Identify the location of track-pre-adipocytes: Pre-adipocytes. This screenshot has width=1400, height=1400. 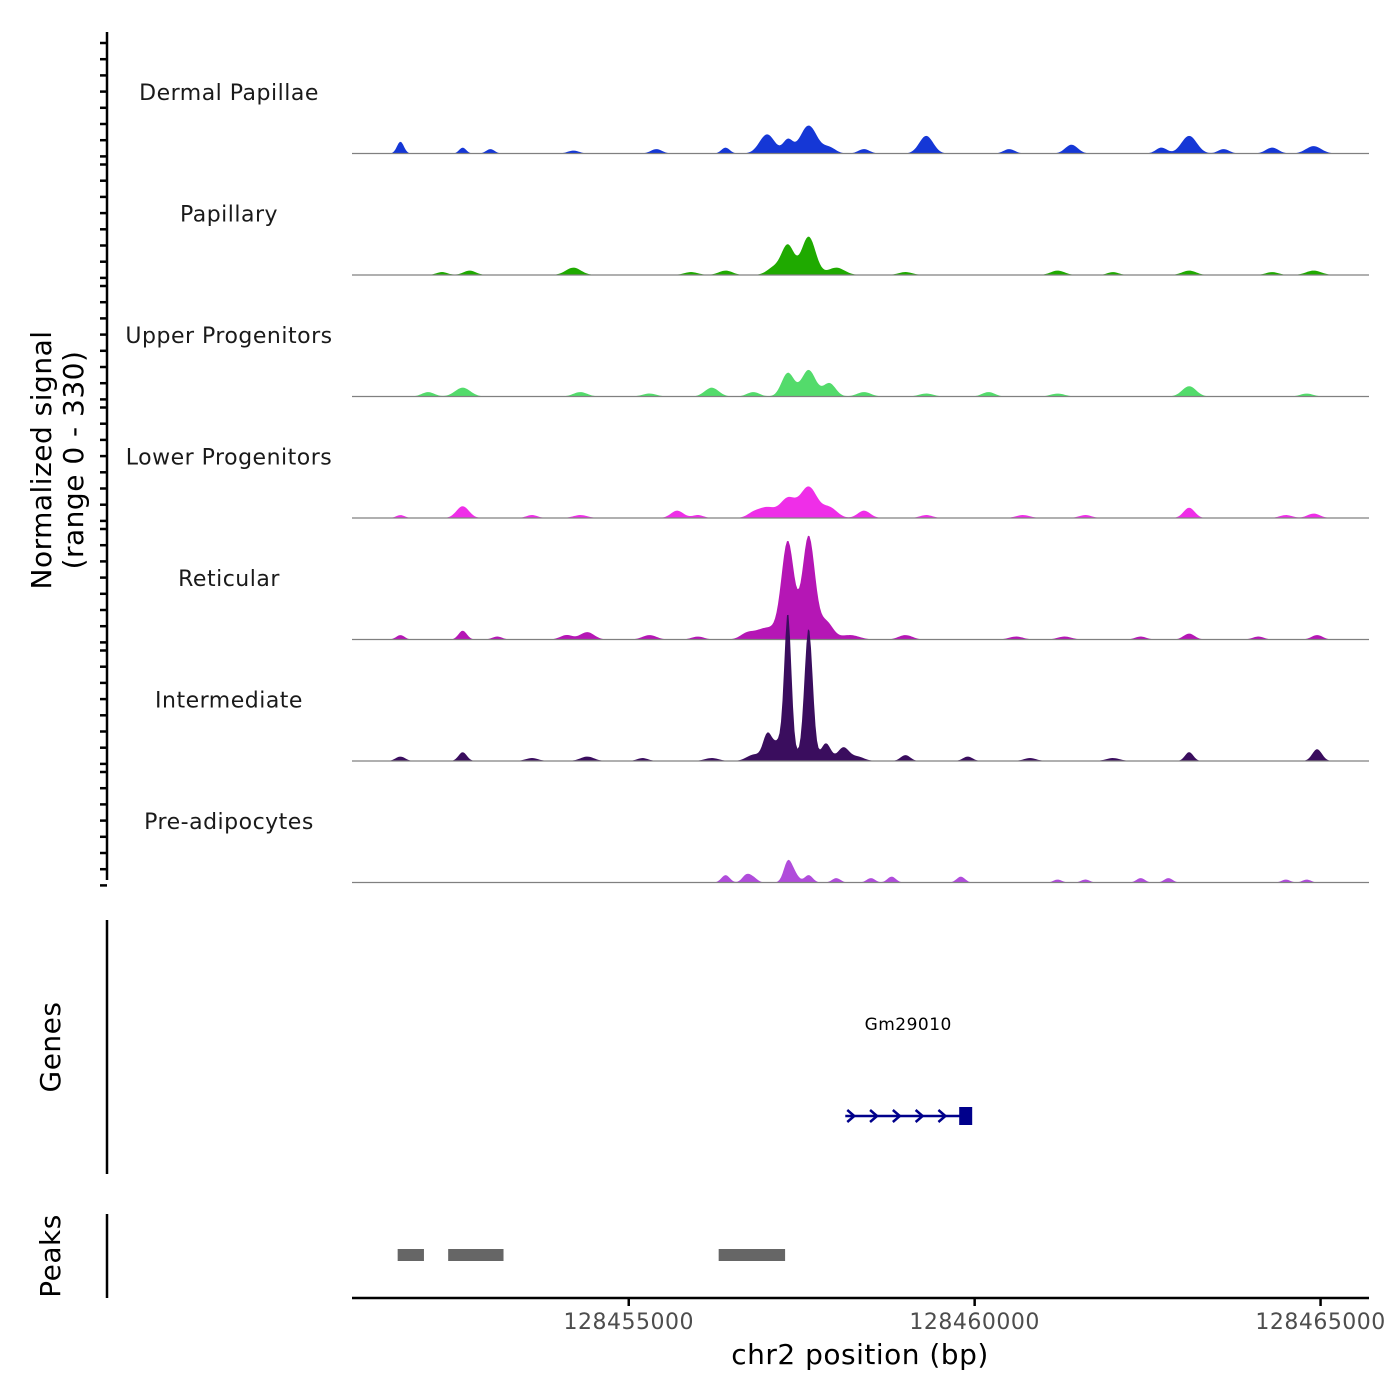
(756, 847).